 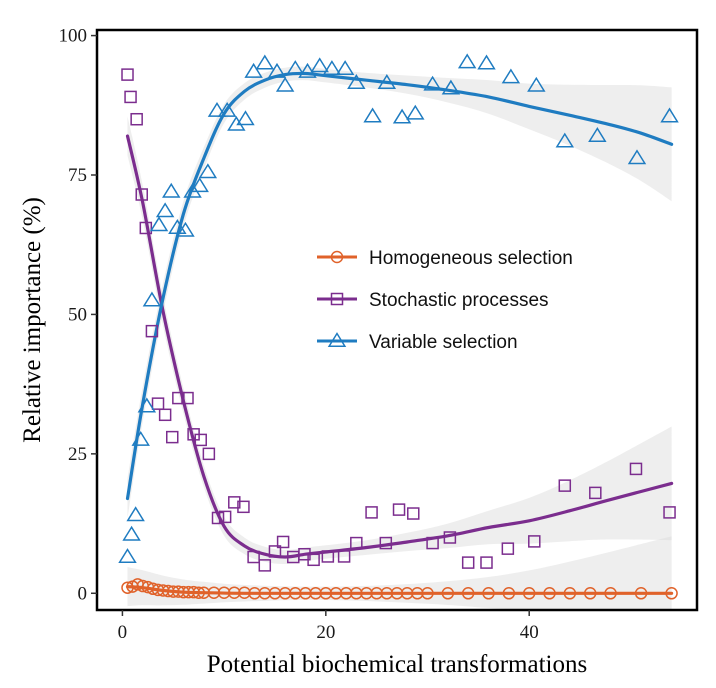 I want to click on y-tick-label: 50, so click(x=77, y=314).